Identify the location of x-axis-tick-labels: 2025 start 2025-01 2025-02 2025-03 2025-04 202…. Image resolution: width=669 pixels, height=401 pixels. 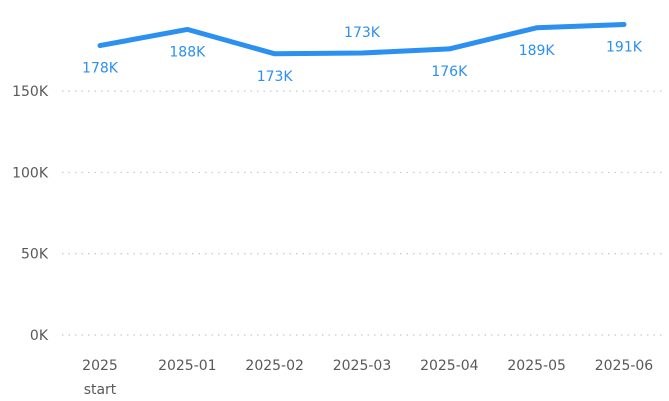
(367, 378).